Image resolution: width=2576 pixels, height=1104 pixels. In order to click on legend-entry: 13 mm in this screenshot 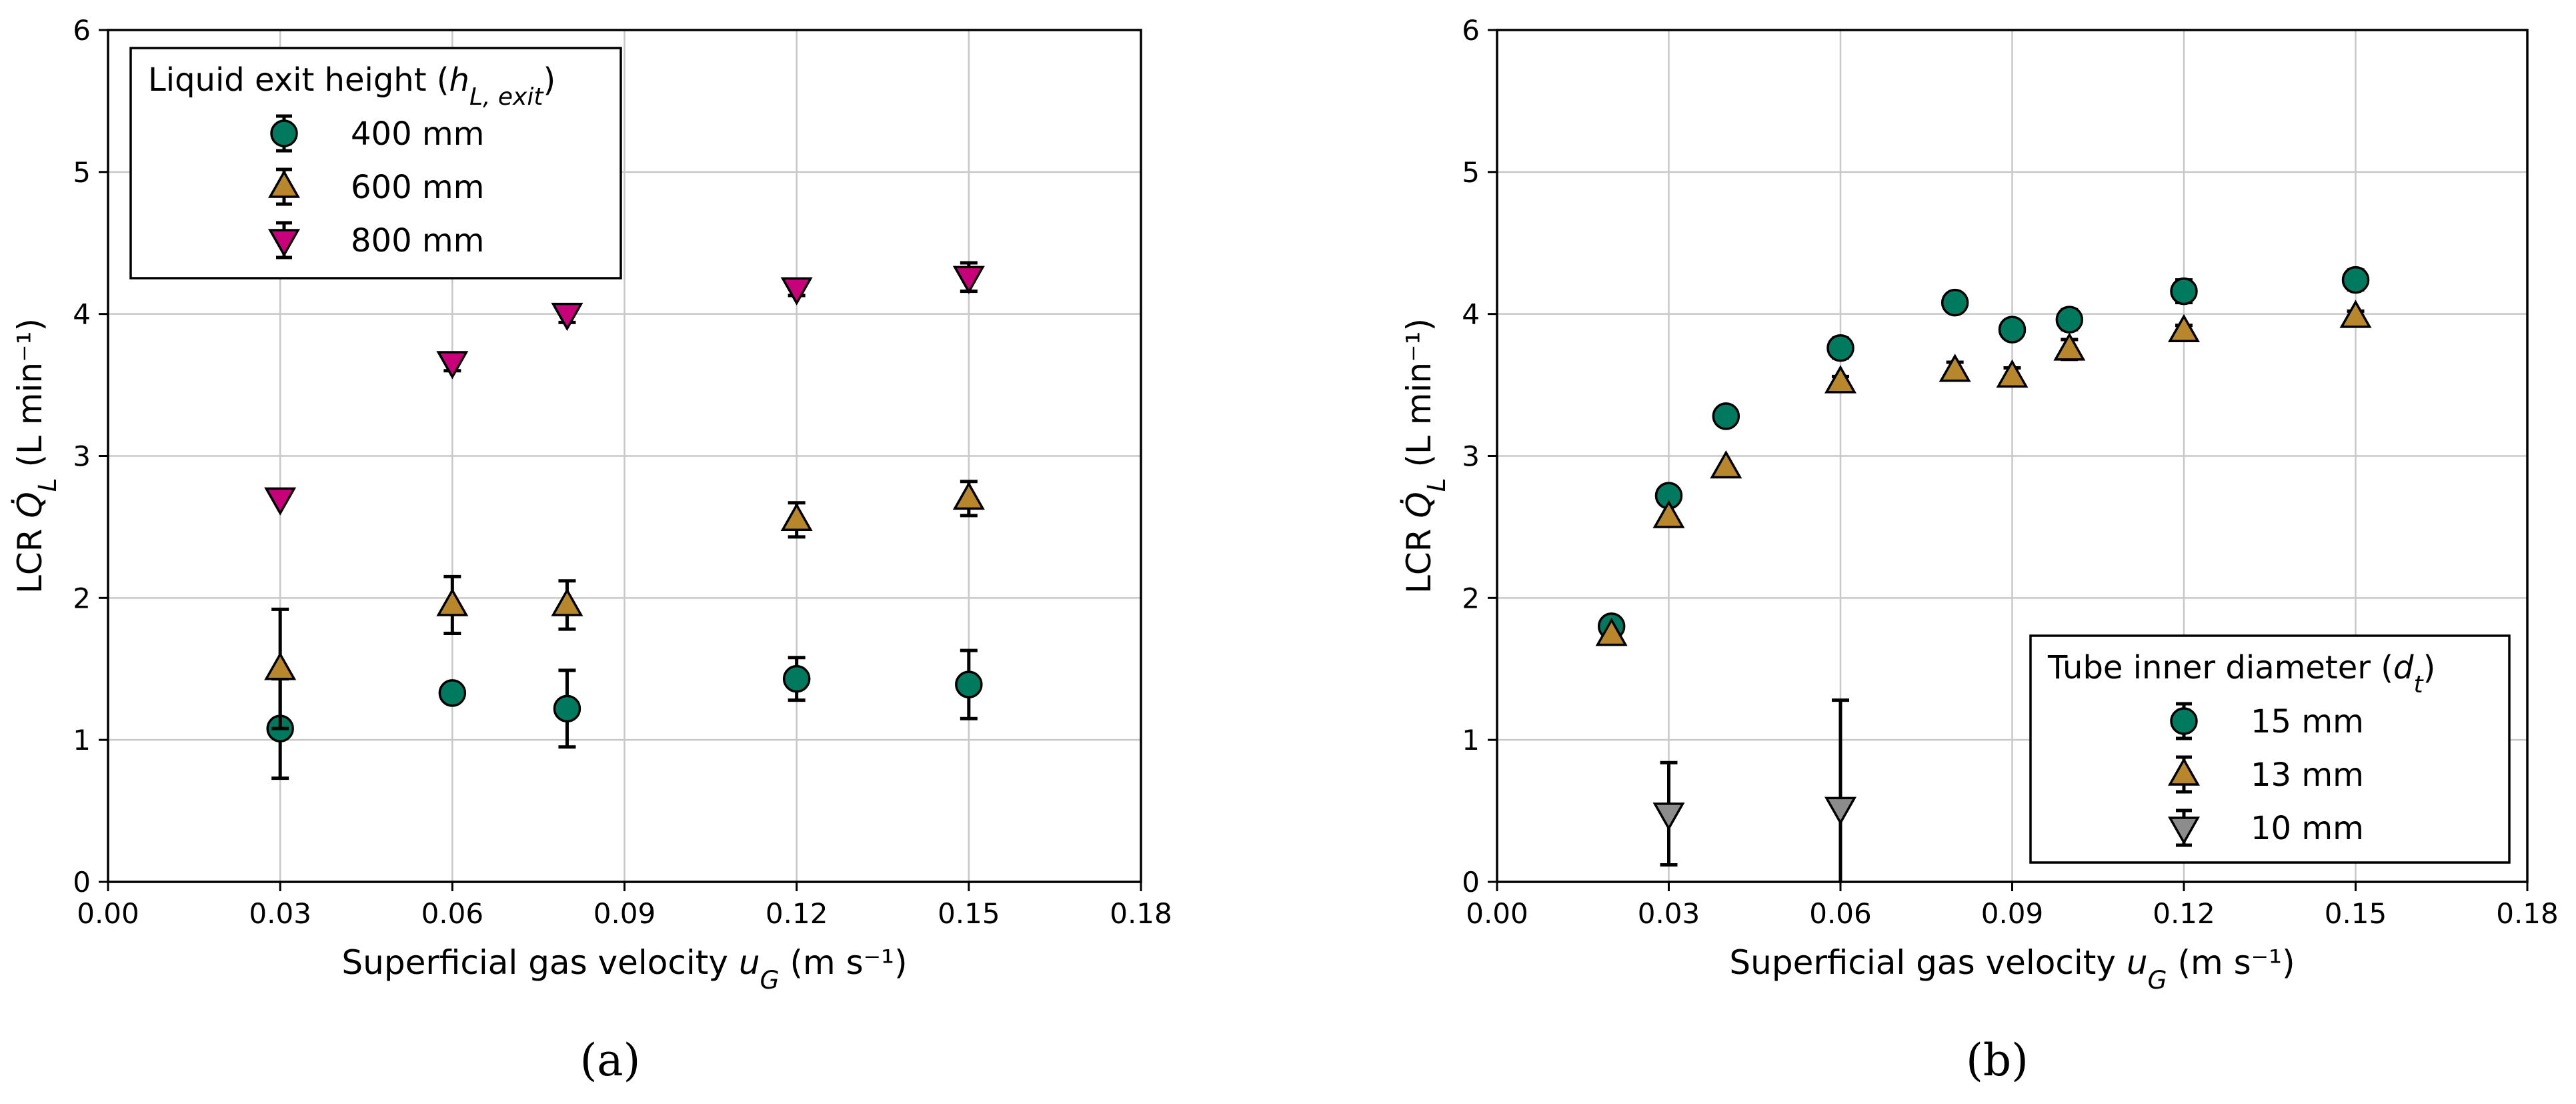, I will do `click(2265, 774)`.